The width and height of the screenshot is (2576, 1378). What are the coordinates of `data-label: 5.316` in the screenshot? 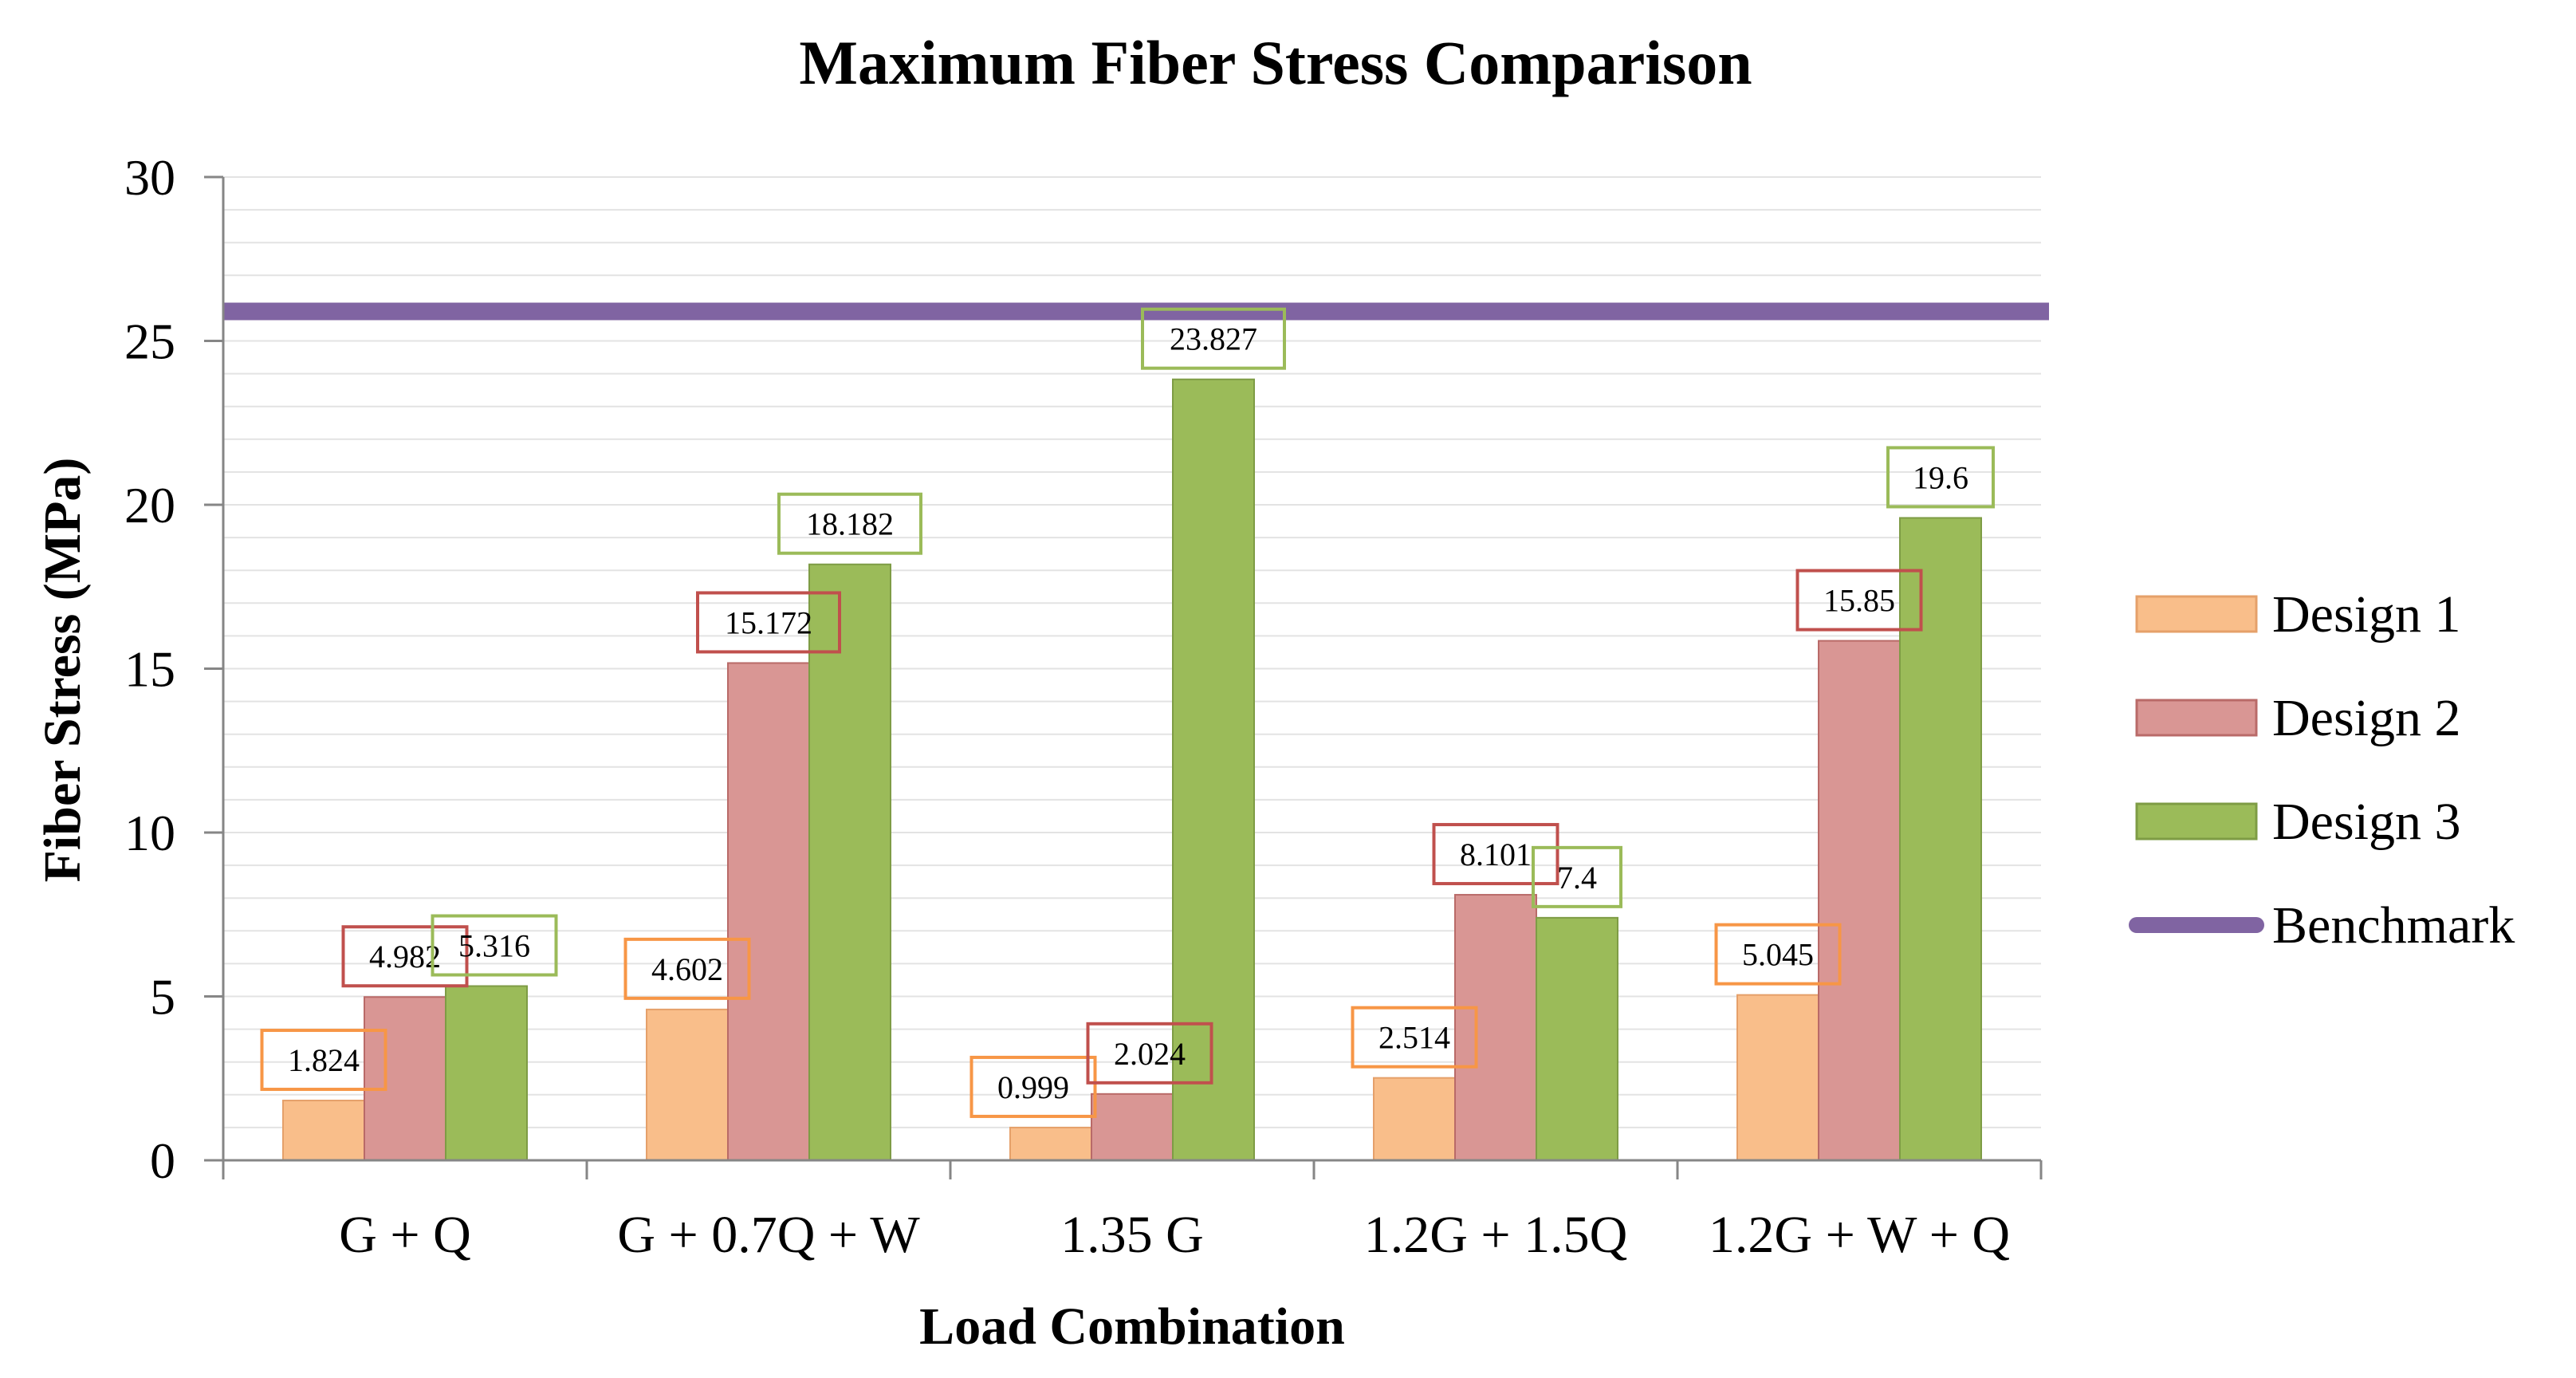 It's located at (494, 946).